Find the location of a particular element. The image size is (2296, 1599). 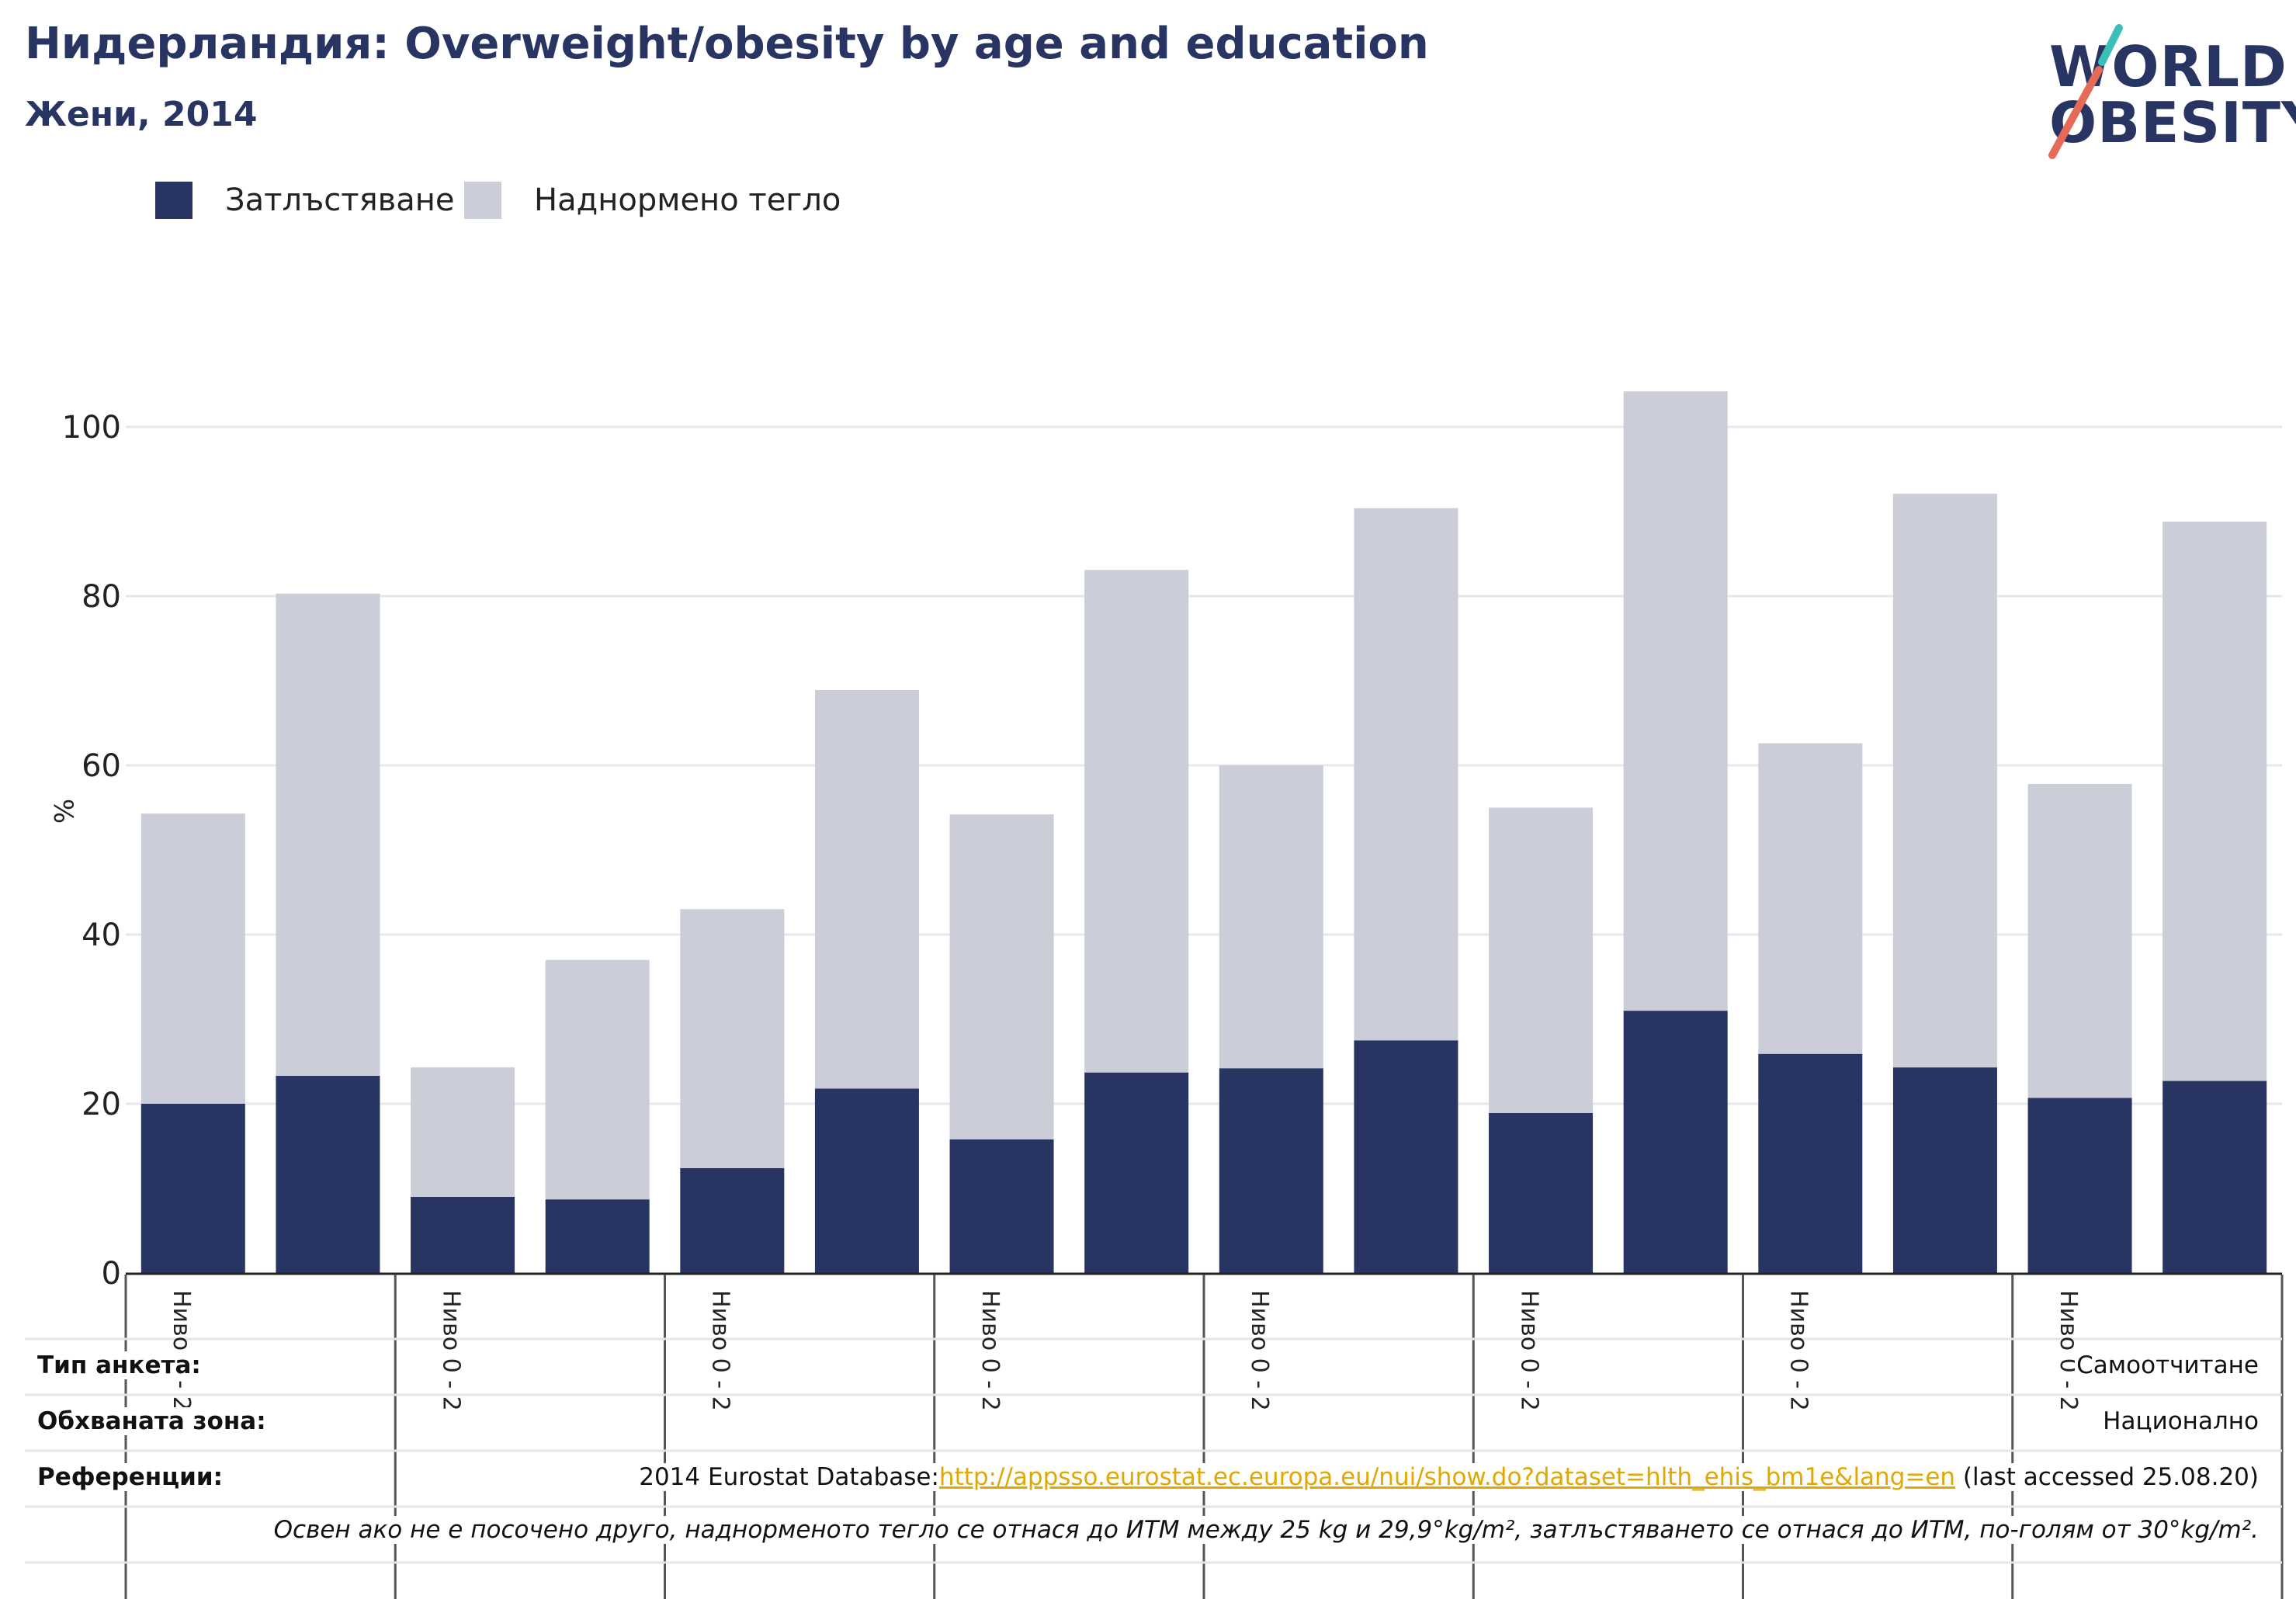

references-suffix: (last accessed 25.08.20) is located at coordinates (2107, 1477).